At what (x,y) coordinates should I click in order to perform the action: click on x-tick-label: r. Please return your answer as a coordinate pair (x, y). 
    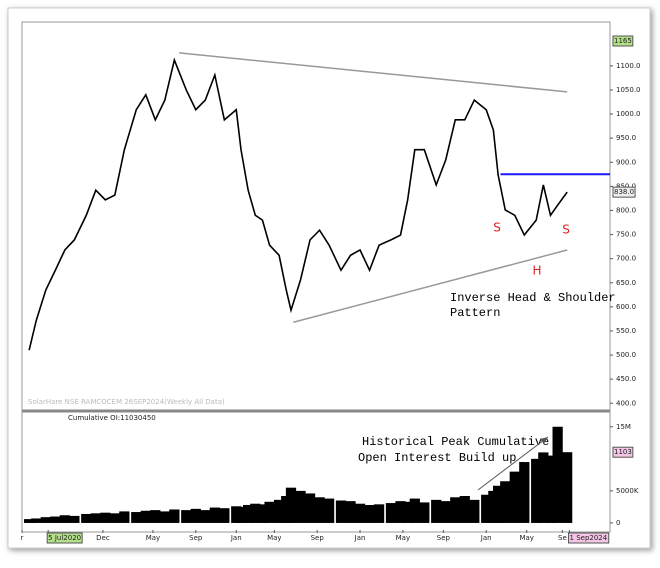
    Looking at the image, I should click on (22, 538).